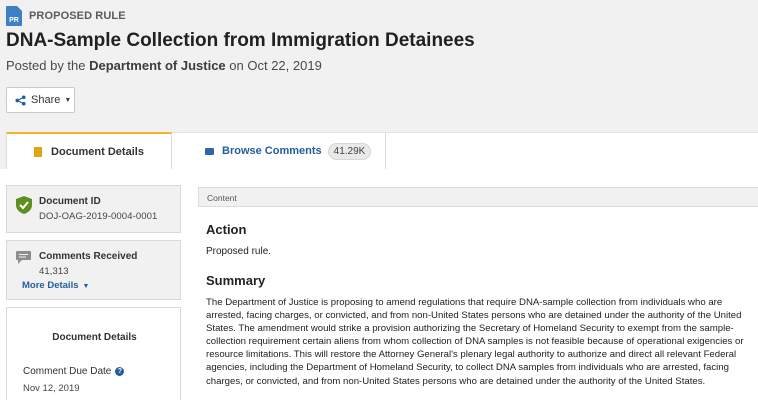 This screenshot has width=758, height=400. I want to click on verified-shield-icon, so click(24, 205).